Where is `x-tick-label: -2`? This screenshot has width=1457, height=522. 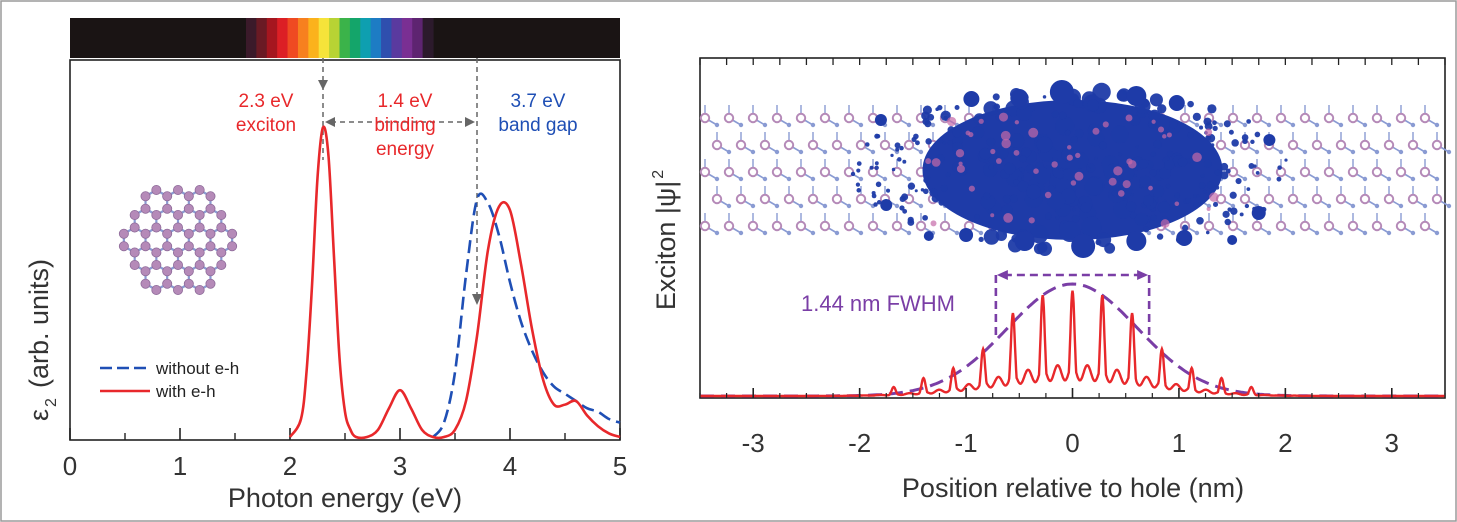 x-tick-label: -2 is located at coordinates (859, 443).